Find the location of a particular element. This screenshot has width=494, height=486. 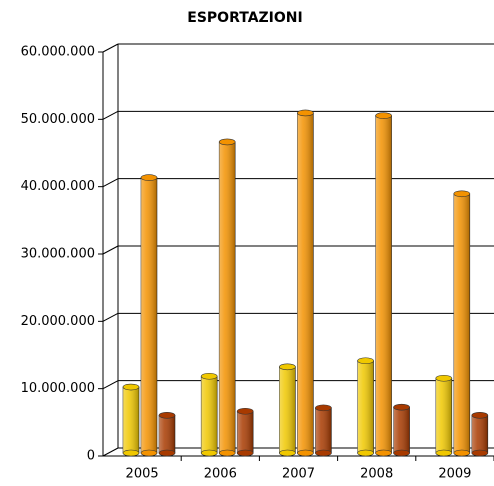

y-tick-label: 30.000.000 is located at coordinates (58, 254).